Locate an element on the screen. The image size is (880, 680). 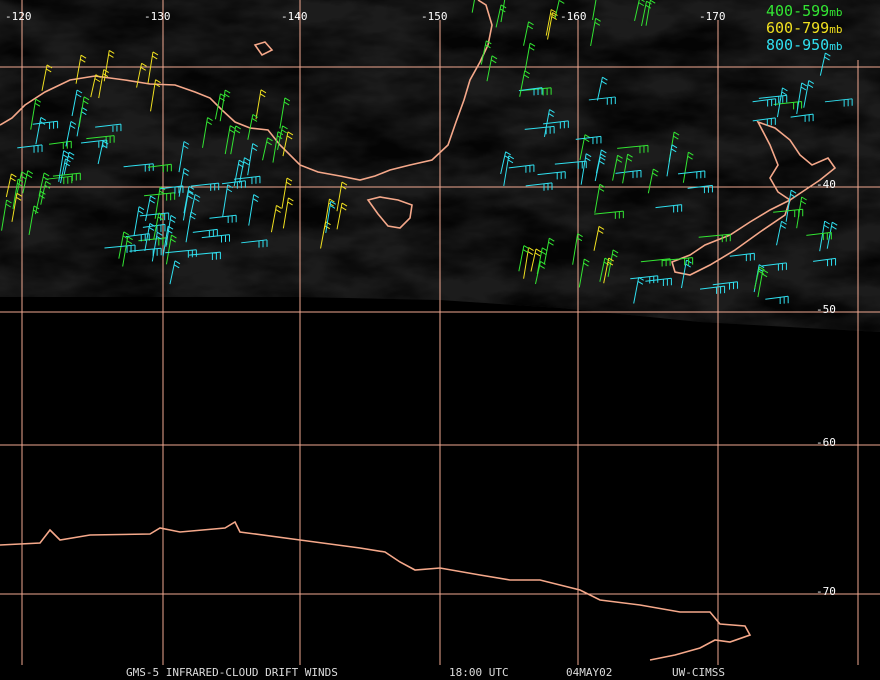
legend-range: 600-799 is located at coordinates (797, 28).